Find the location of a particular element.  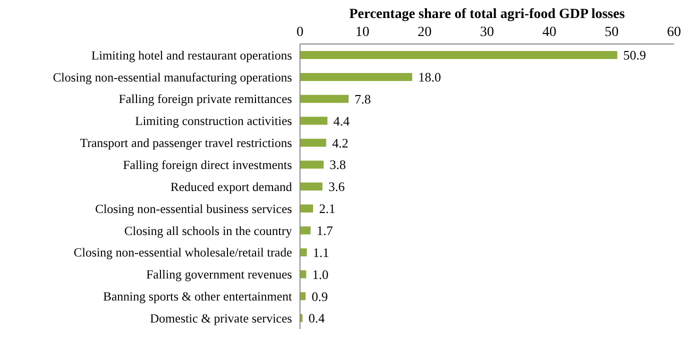

x-tick-label: 20 is located at coordinates (425, 32).